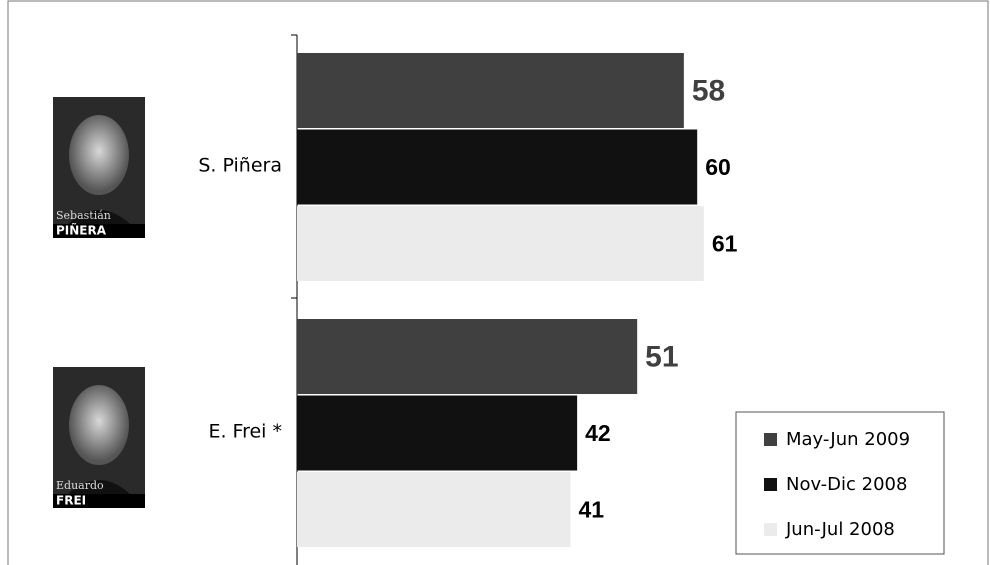 The image size is (990, 565). I want to click on value-label: 51, so click(661, 356).